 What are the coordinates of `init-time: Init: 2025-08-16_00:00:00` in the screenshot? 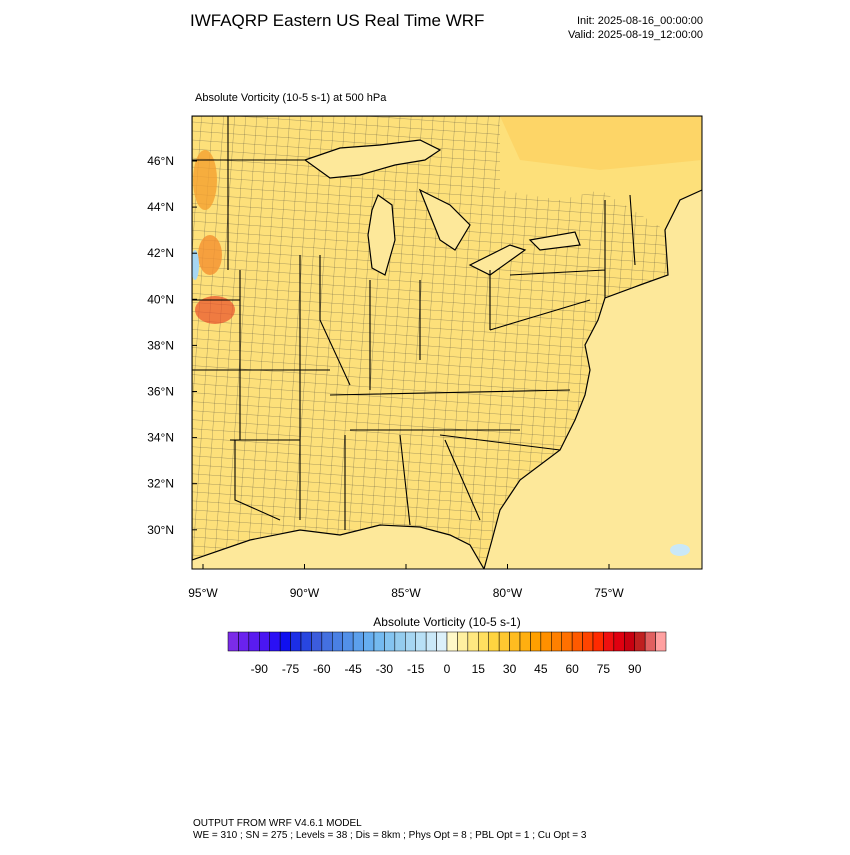 It's located at (640, 21).